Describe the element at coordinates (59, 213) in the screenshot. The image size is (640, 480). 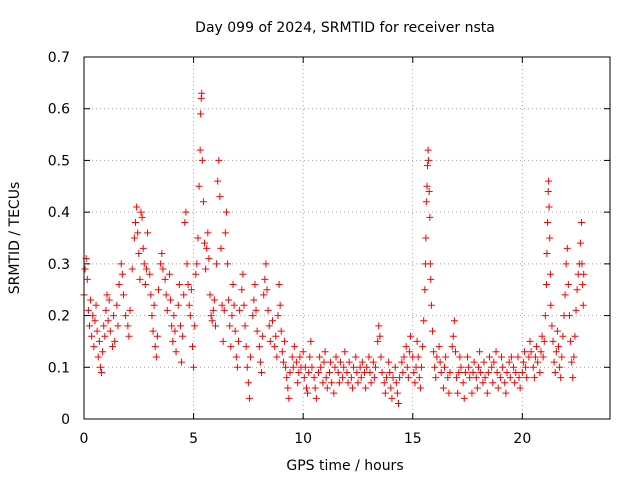
I see `y-tick-label: 0.4` at that location.